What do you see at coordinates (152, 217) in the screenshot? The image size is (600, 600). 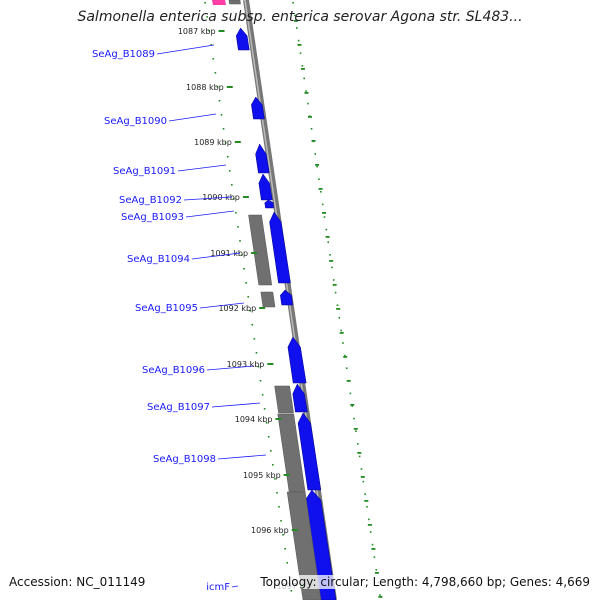 I see `gene-label: SeAg_B1093` at bounding box center [152, 217].